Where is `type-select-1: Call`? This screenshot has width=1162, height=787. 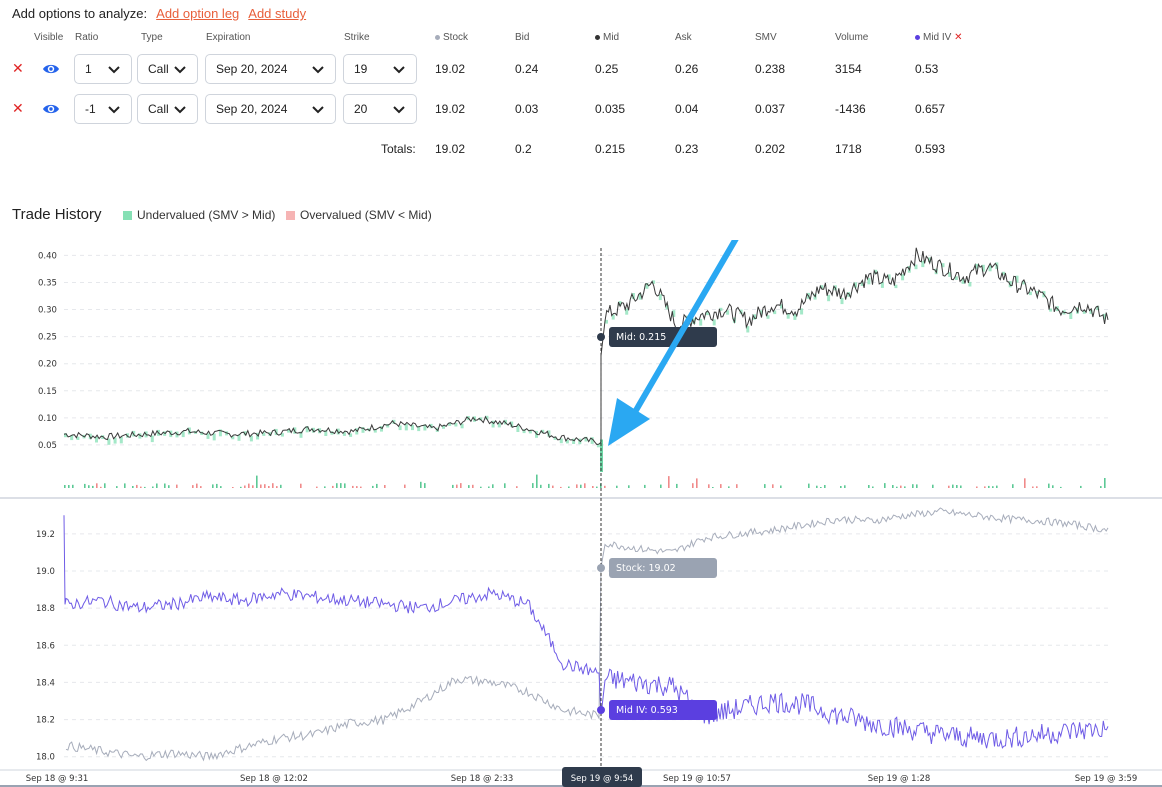
type-select-1: Call is located at coordinates (167, 69).